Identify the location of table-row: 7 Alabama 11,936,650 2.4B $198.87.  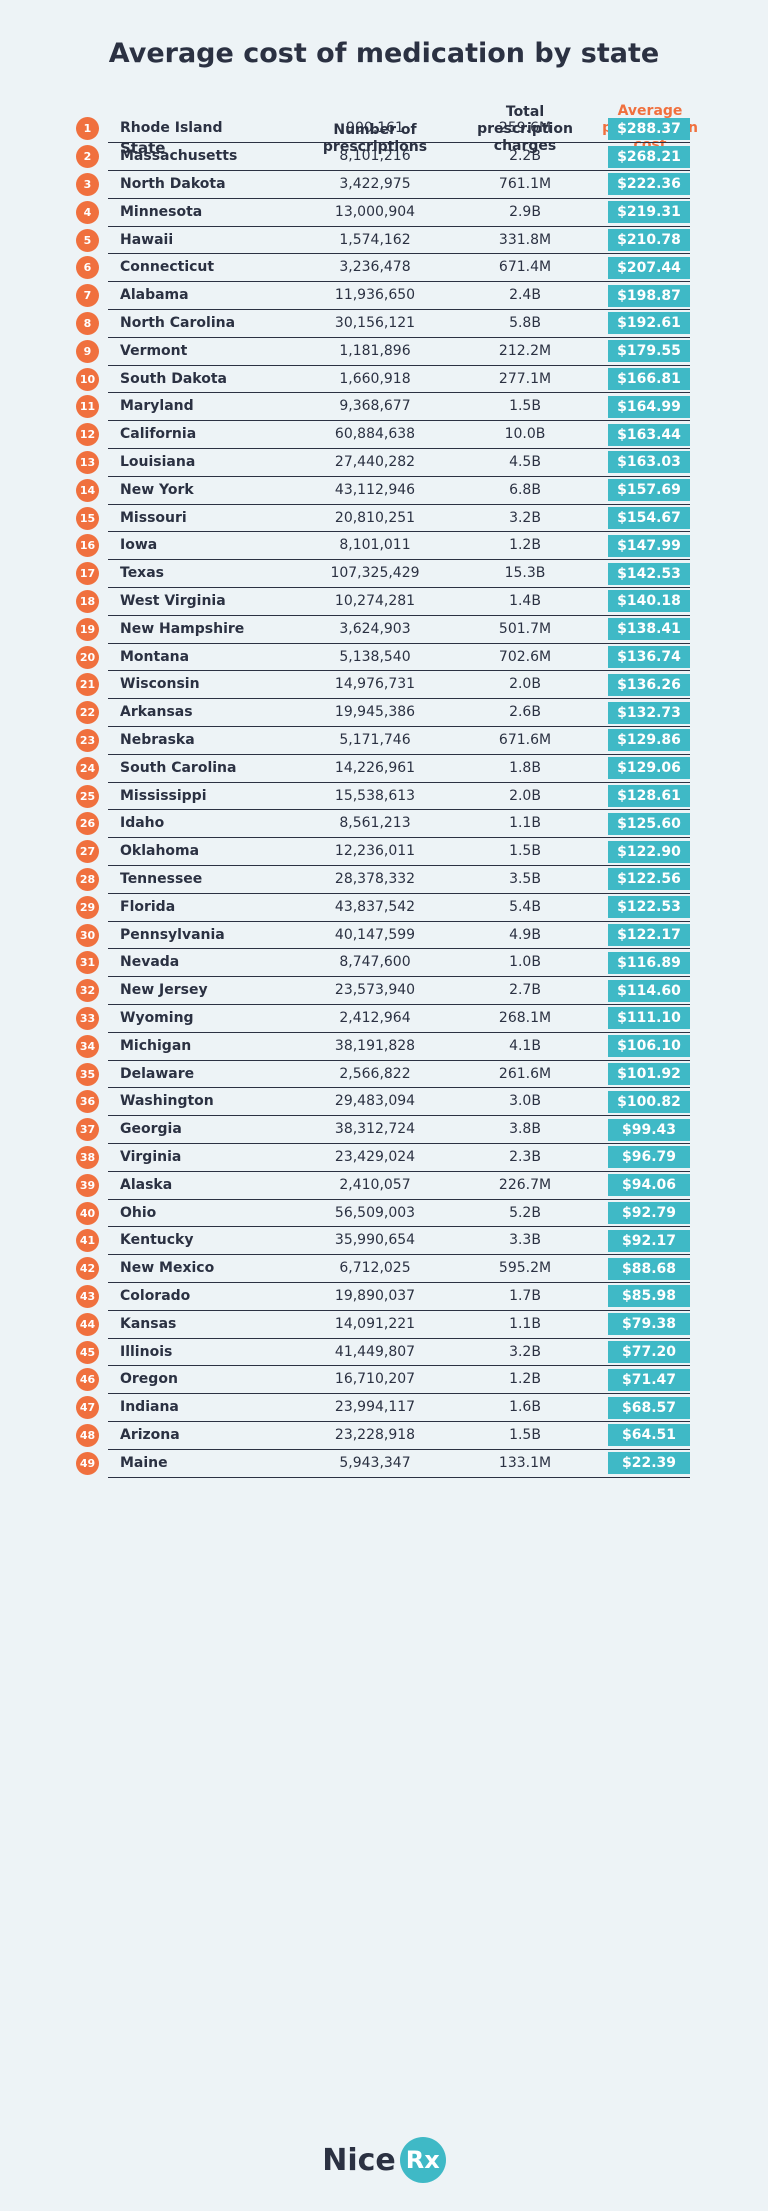
(384, 296).